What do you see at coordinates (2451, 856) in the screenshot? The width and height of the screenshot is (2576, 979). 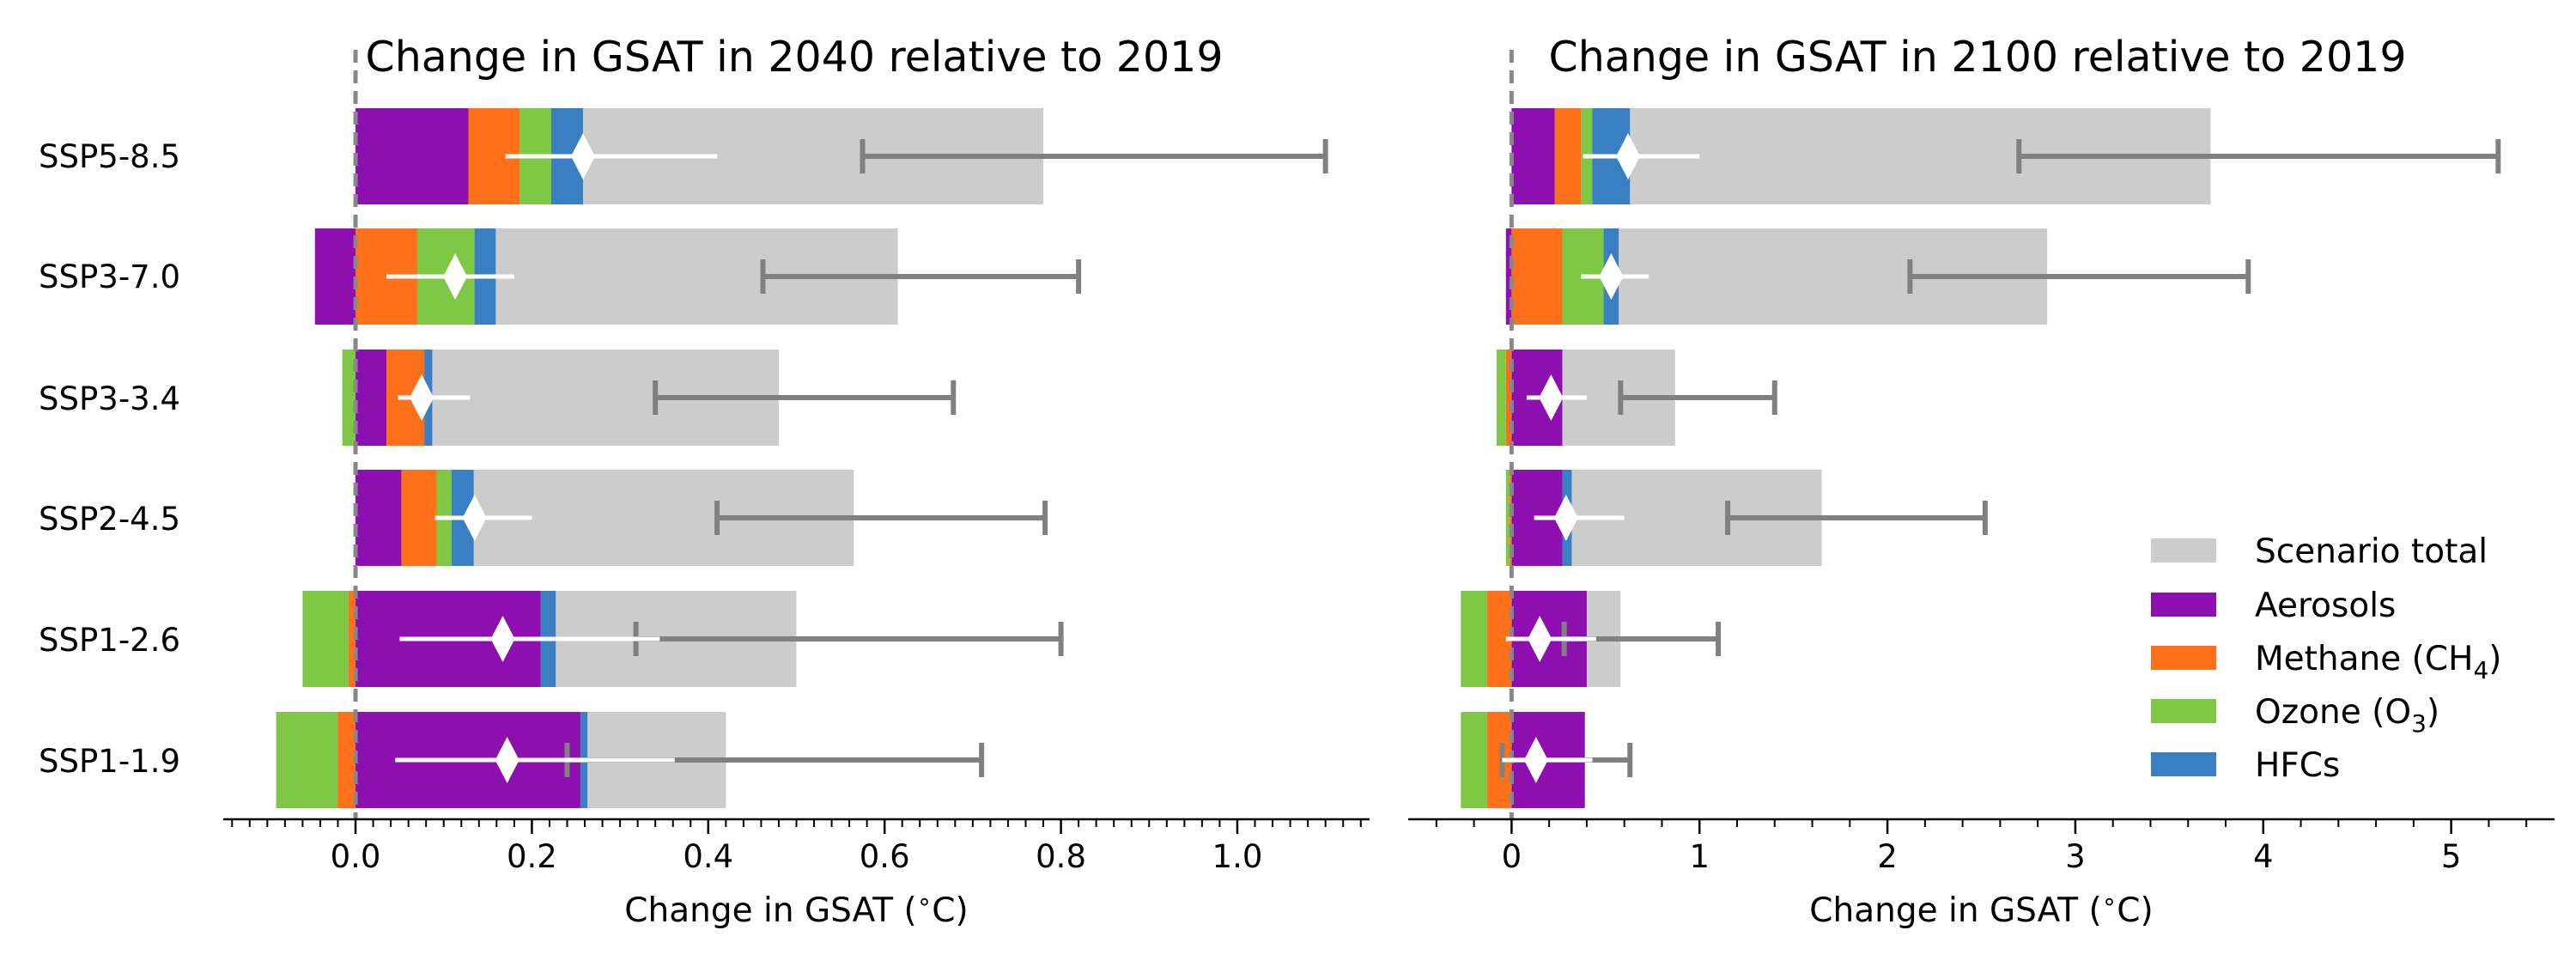 I see `x-tick-label: 5` at bounding box center [2451, 856].